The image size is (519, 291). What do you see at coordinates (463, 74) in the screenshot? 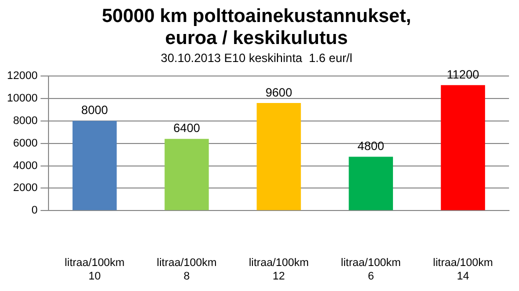
I see `data-label: 11200` at bounding box center [463, 74].